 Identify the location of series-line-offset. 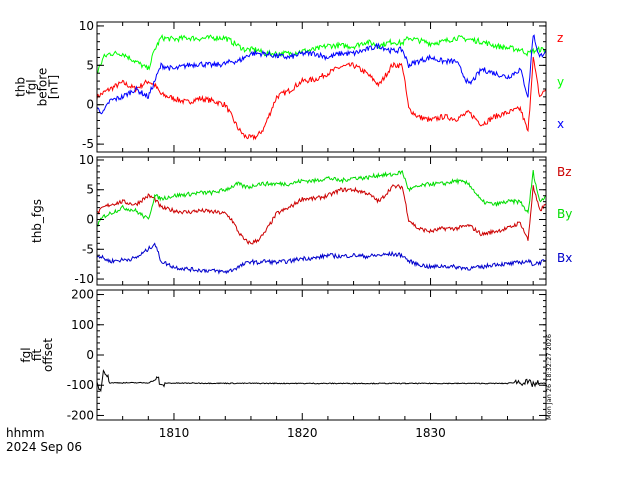
(321, 381).